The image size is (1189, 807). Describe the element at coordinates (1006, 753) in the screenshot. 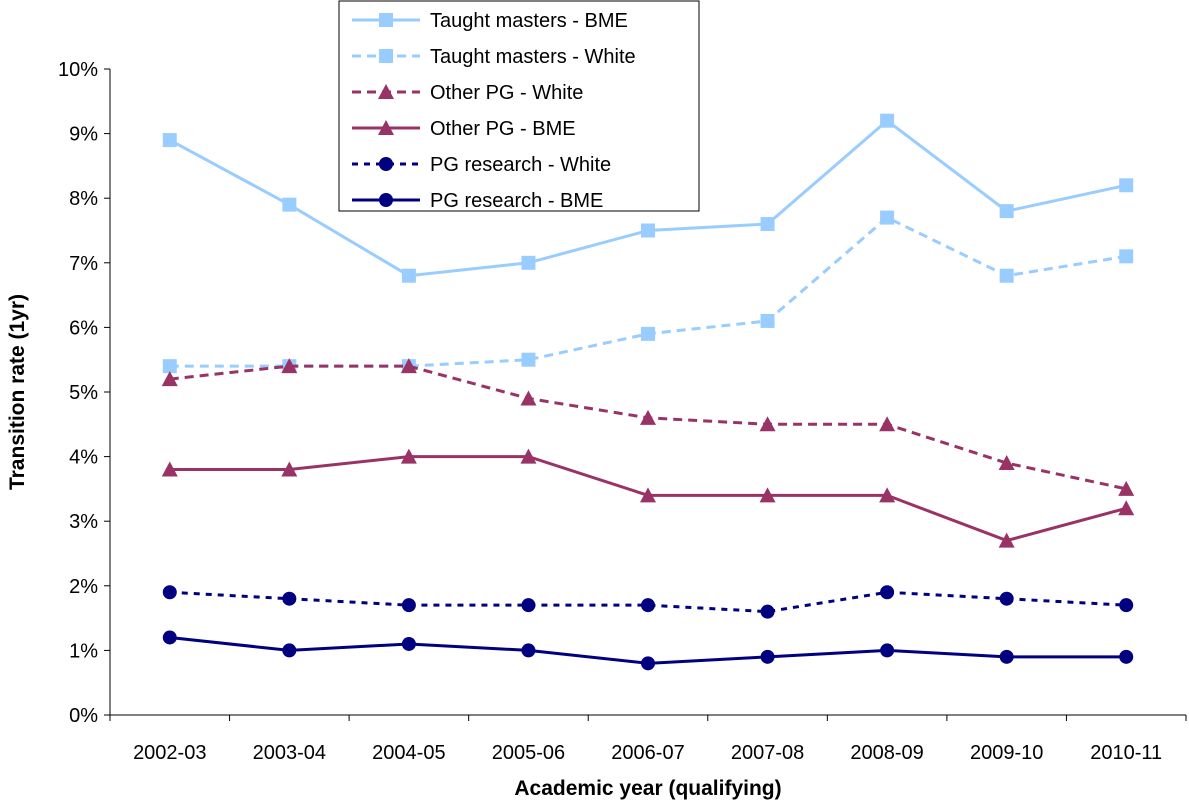

I see `x-tick-label: 2009-10` at that location.